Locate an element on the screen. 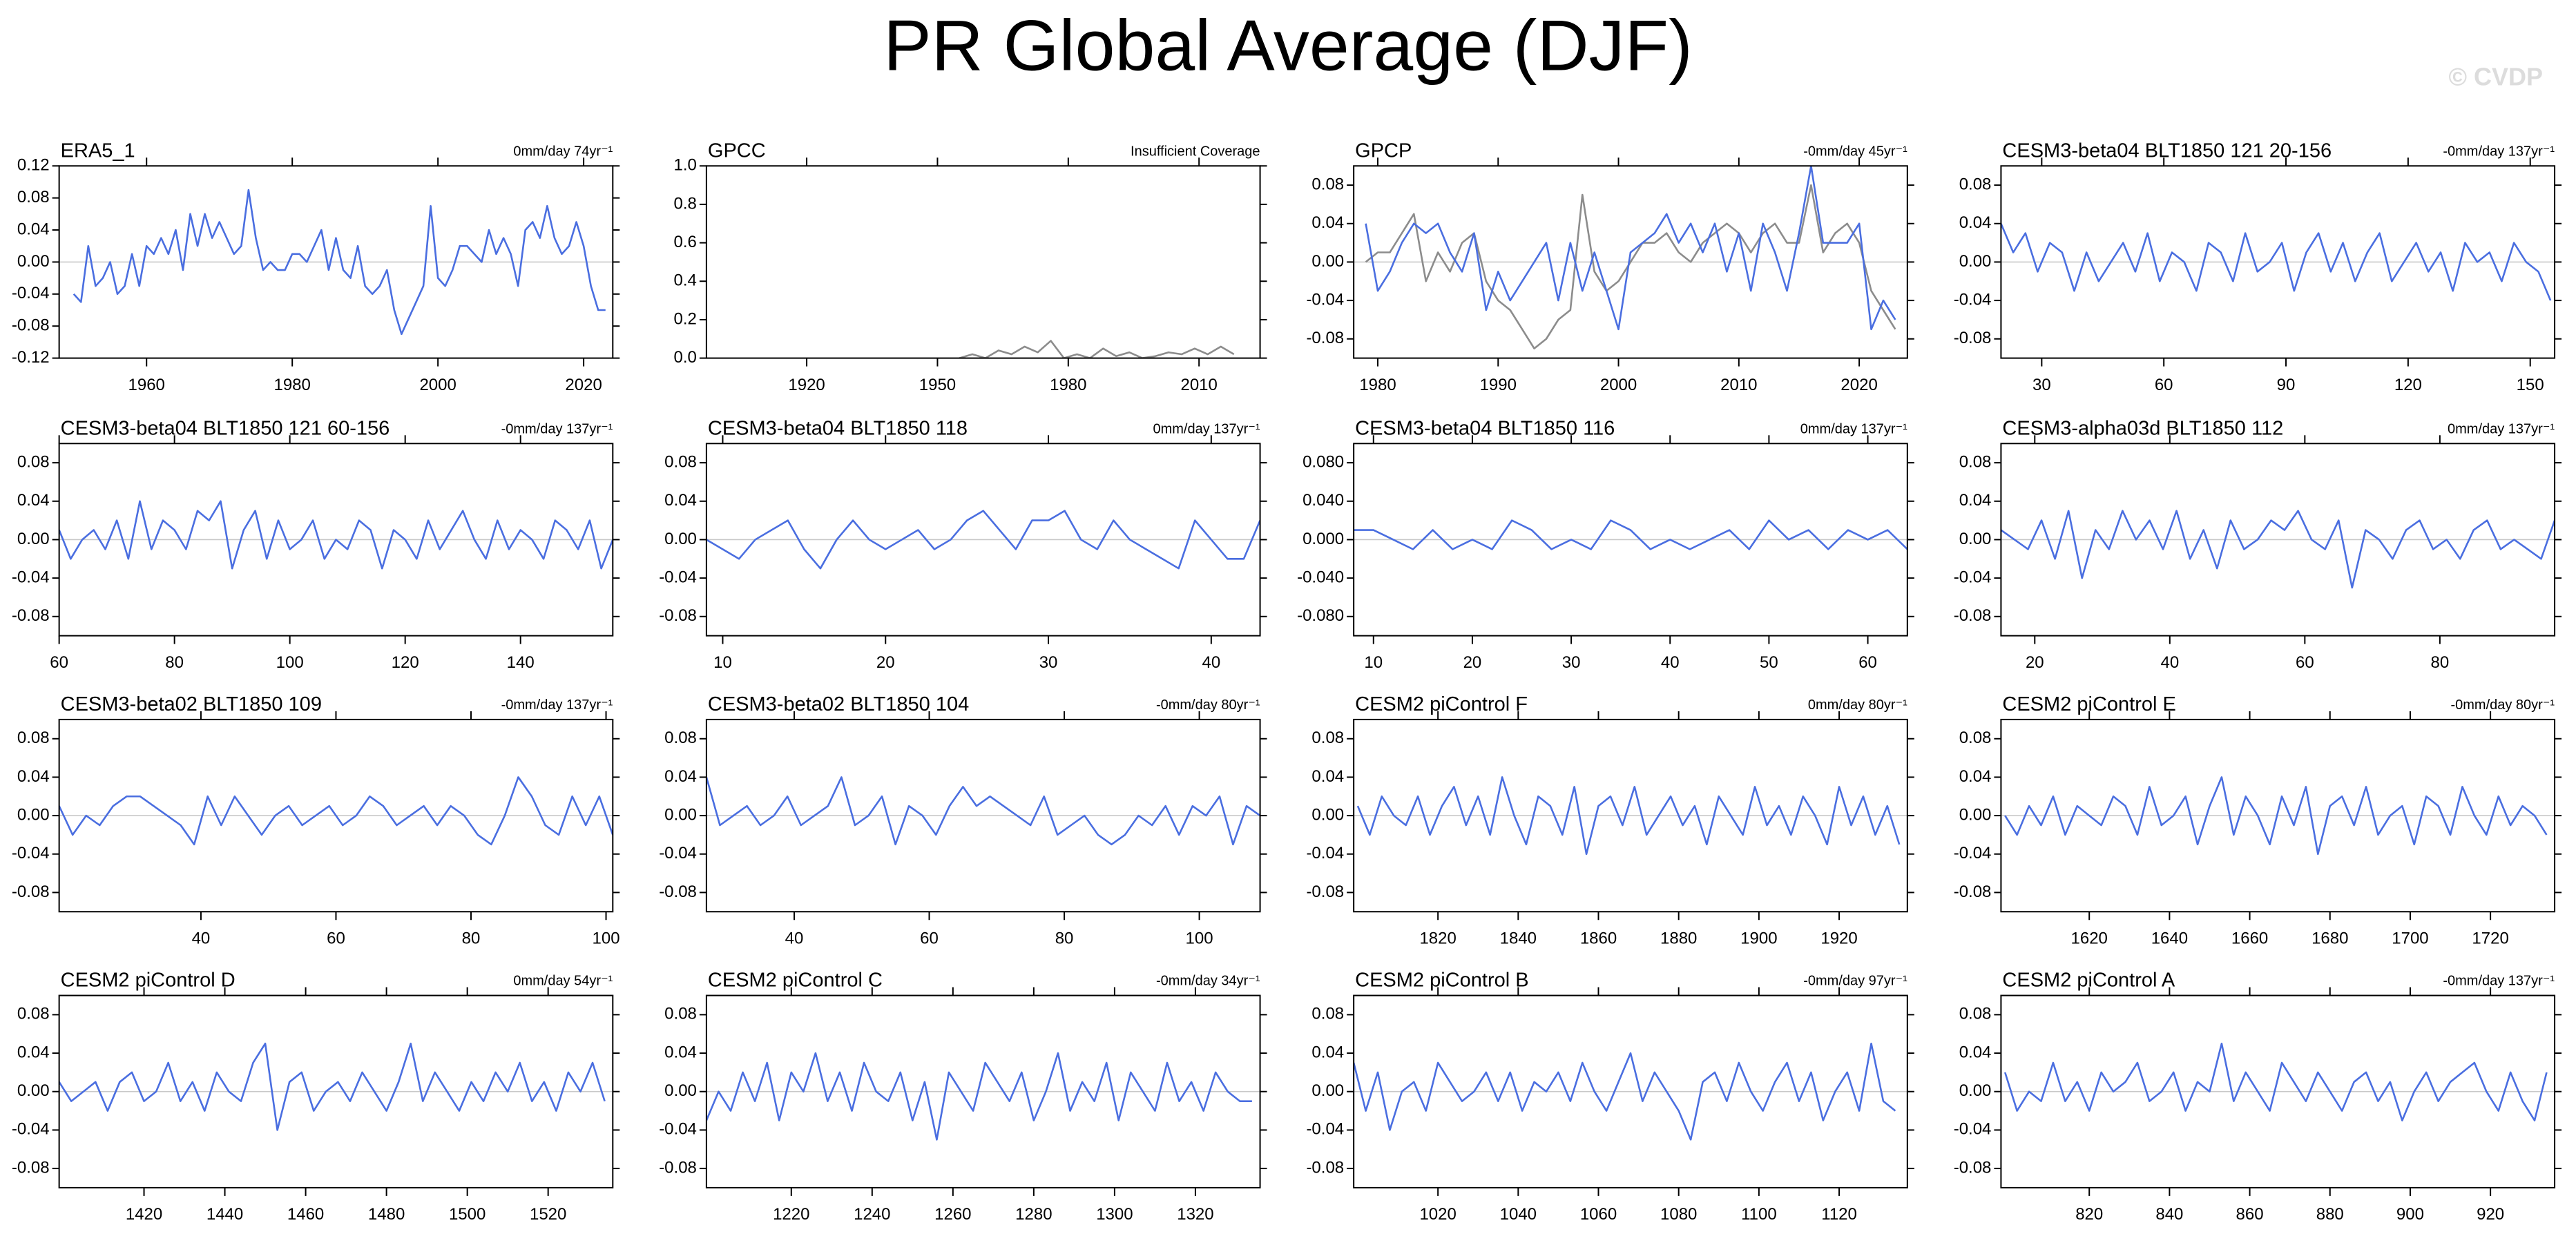 The image size is (2576, 1243). x-tick-label: 1920 is located at coordinates (1838, 939).